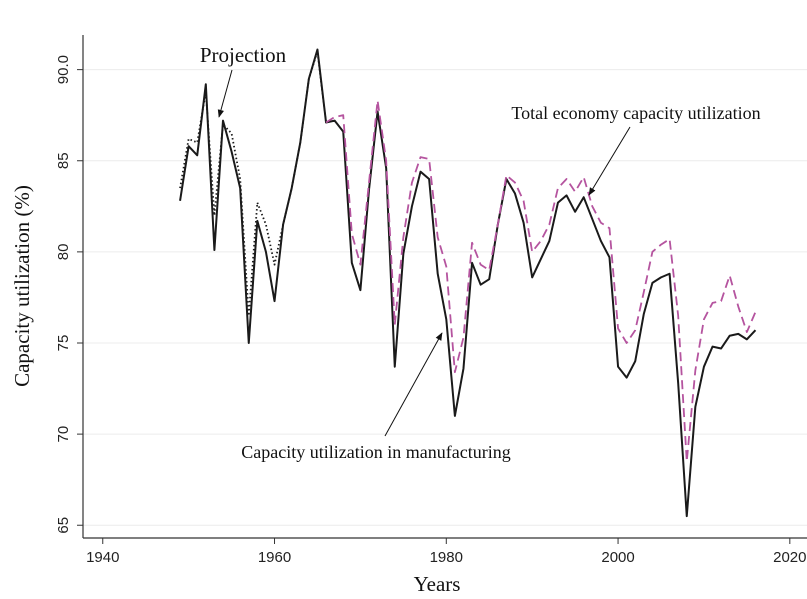 Image resolution: width=807 pixels, height=599 pixels. Describe the element at coordinates (63, 434) in the screenshot. I see `y-tick-label: 70` at that location.